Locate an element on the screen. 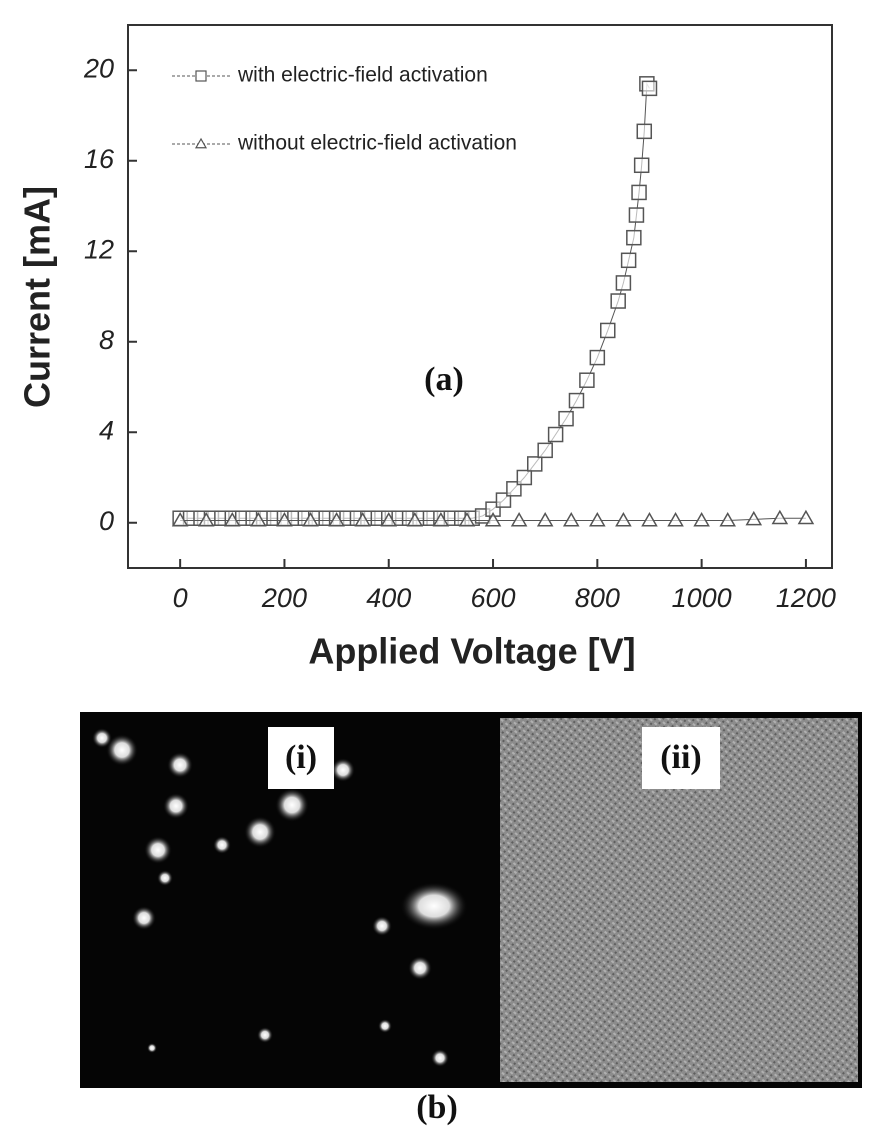  x-tick-label: 800 is located at coordinates (597, 598).